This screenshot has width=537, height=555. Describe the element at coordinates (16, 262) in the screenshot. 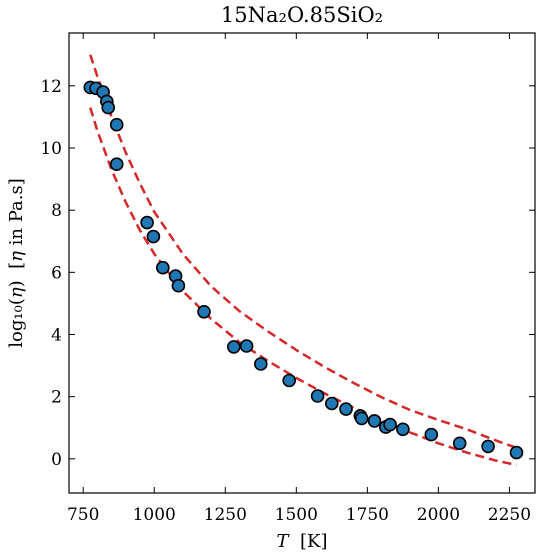

I see `y-axis-label: log₁₀(η) [η in Pa.s]` at that location.